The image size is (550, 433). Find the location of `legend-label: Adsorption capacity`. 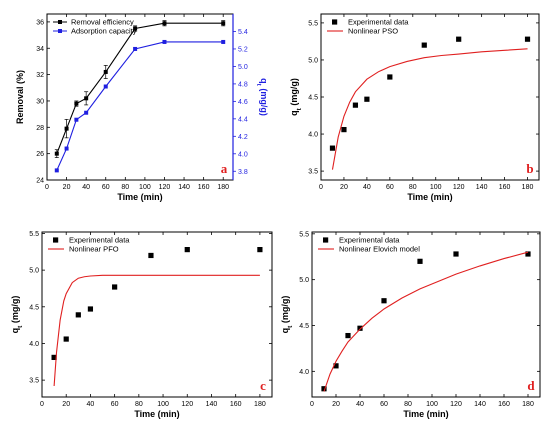

legend-label: Adsorption capacity is located at coordinates (104, 31).